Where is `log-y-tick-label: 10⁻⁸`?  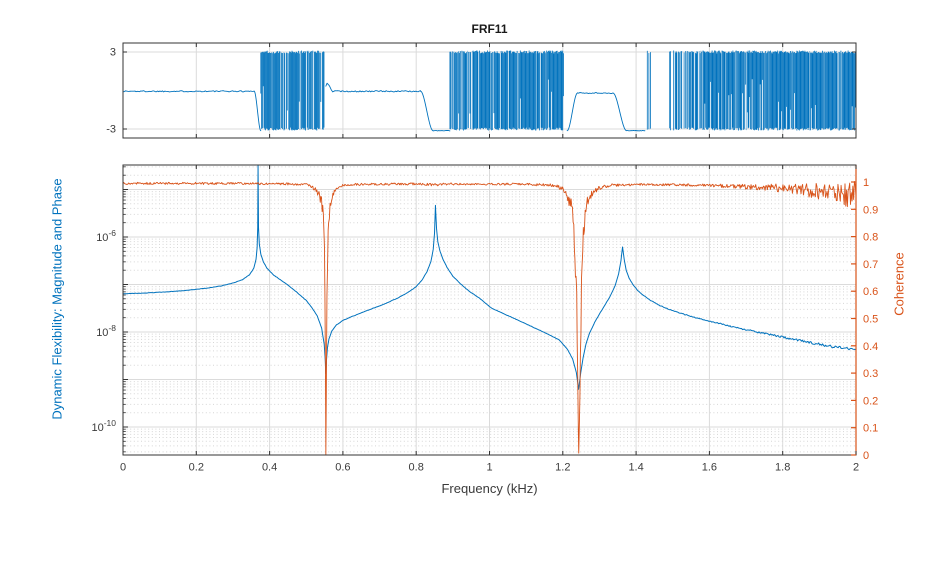
log-y-tick-label: 10⁻⁸ is located at coordinates (106, 331).